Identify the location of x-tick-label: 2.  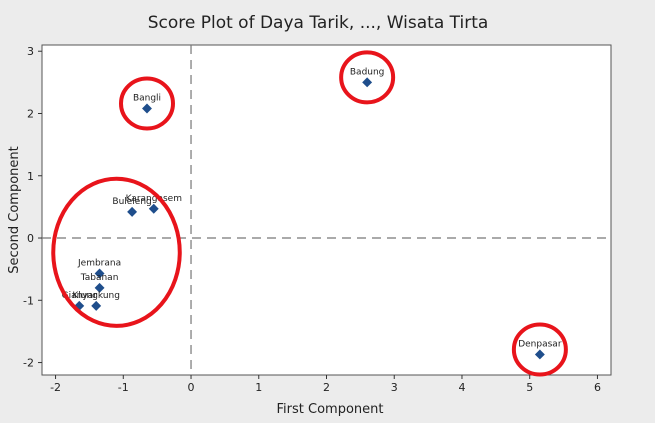
(326, 387).